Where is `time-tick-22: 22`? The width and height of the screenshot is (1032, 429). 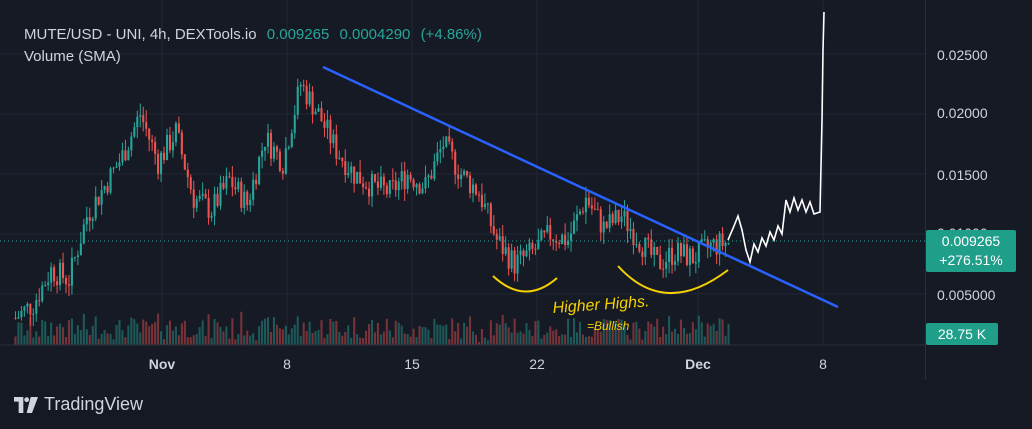 time-tick-22: 22 is located at coordinates (537, 364).